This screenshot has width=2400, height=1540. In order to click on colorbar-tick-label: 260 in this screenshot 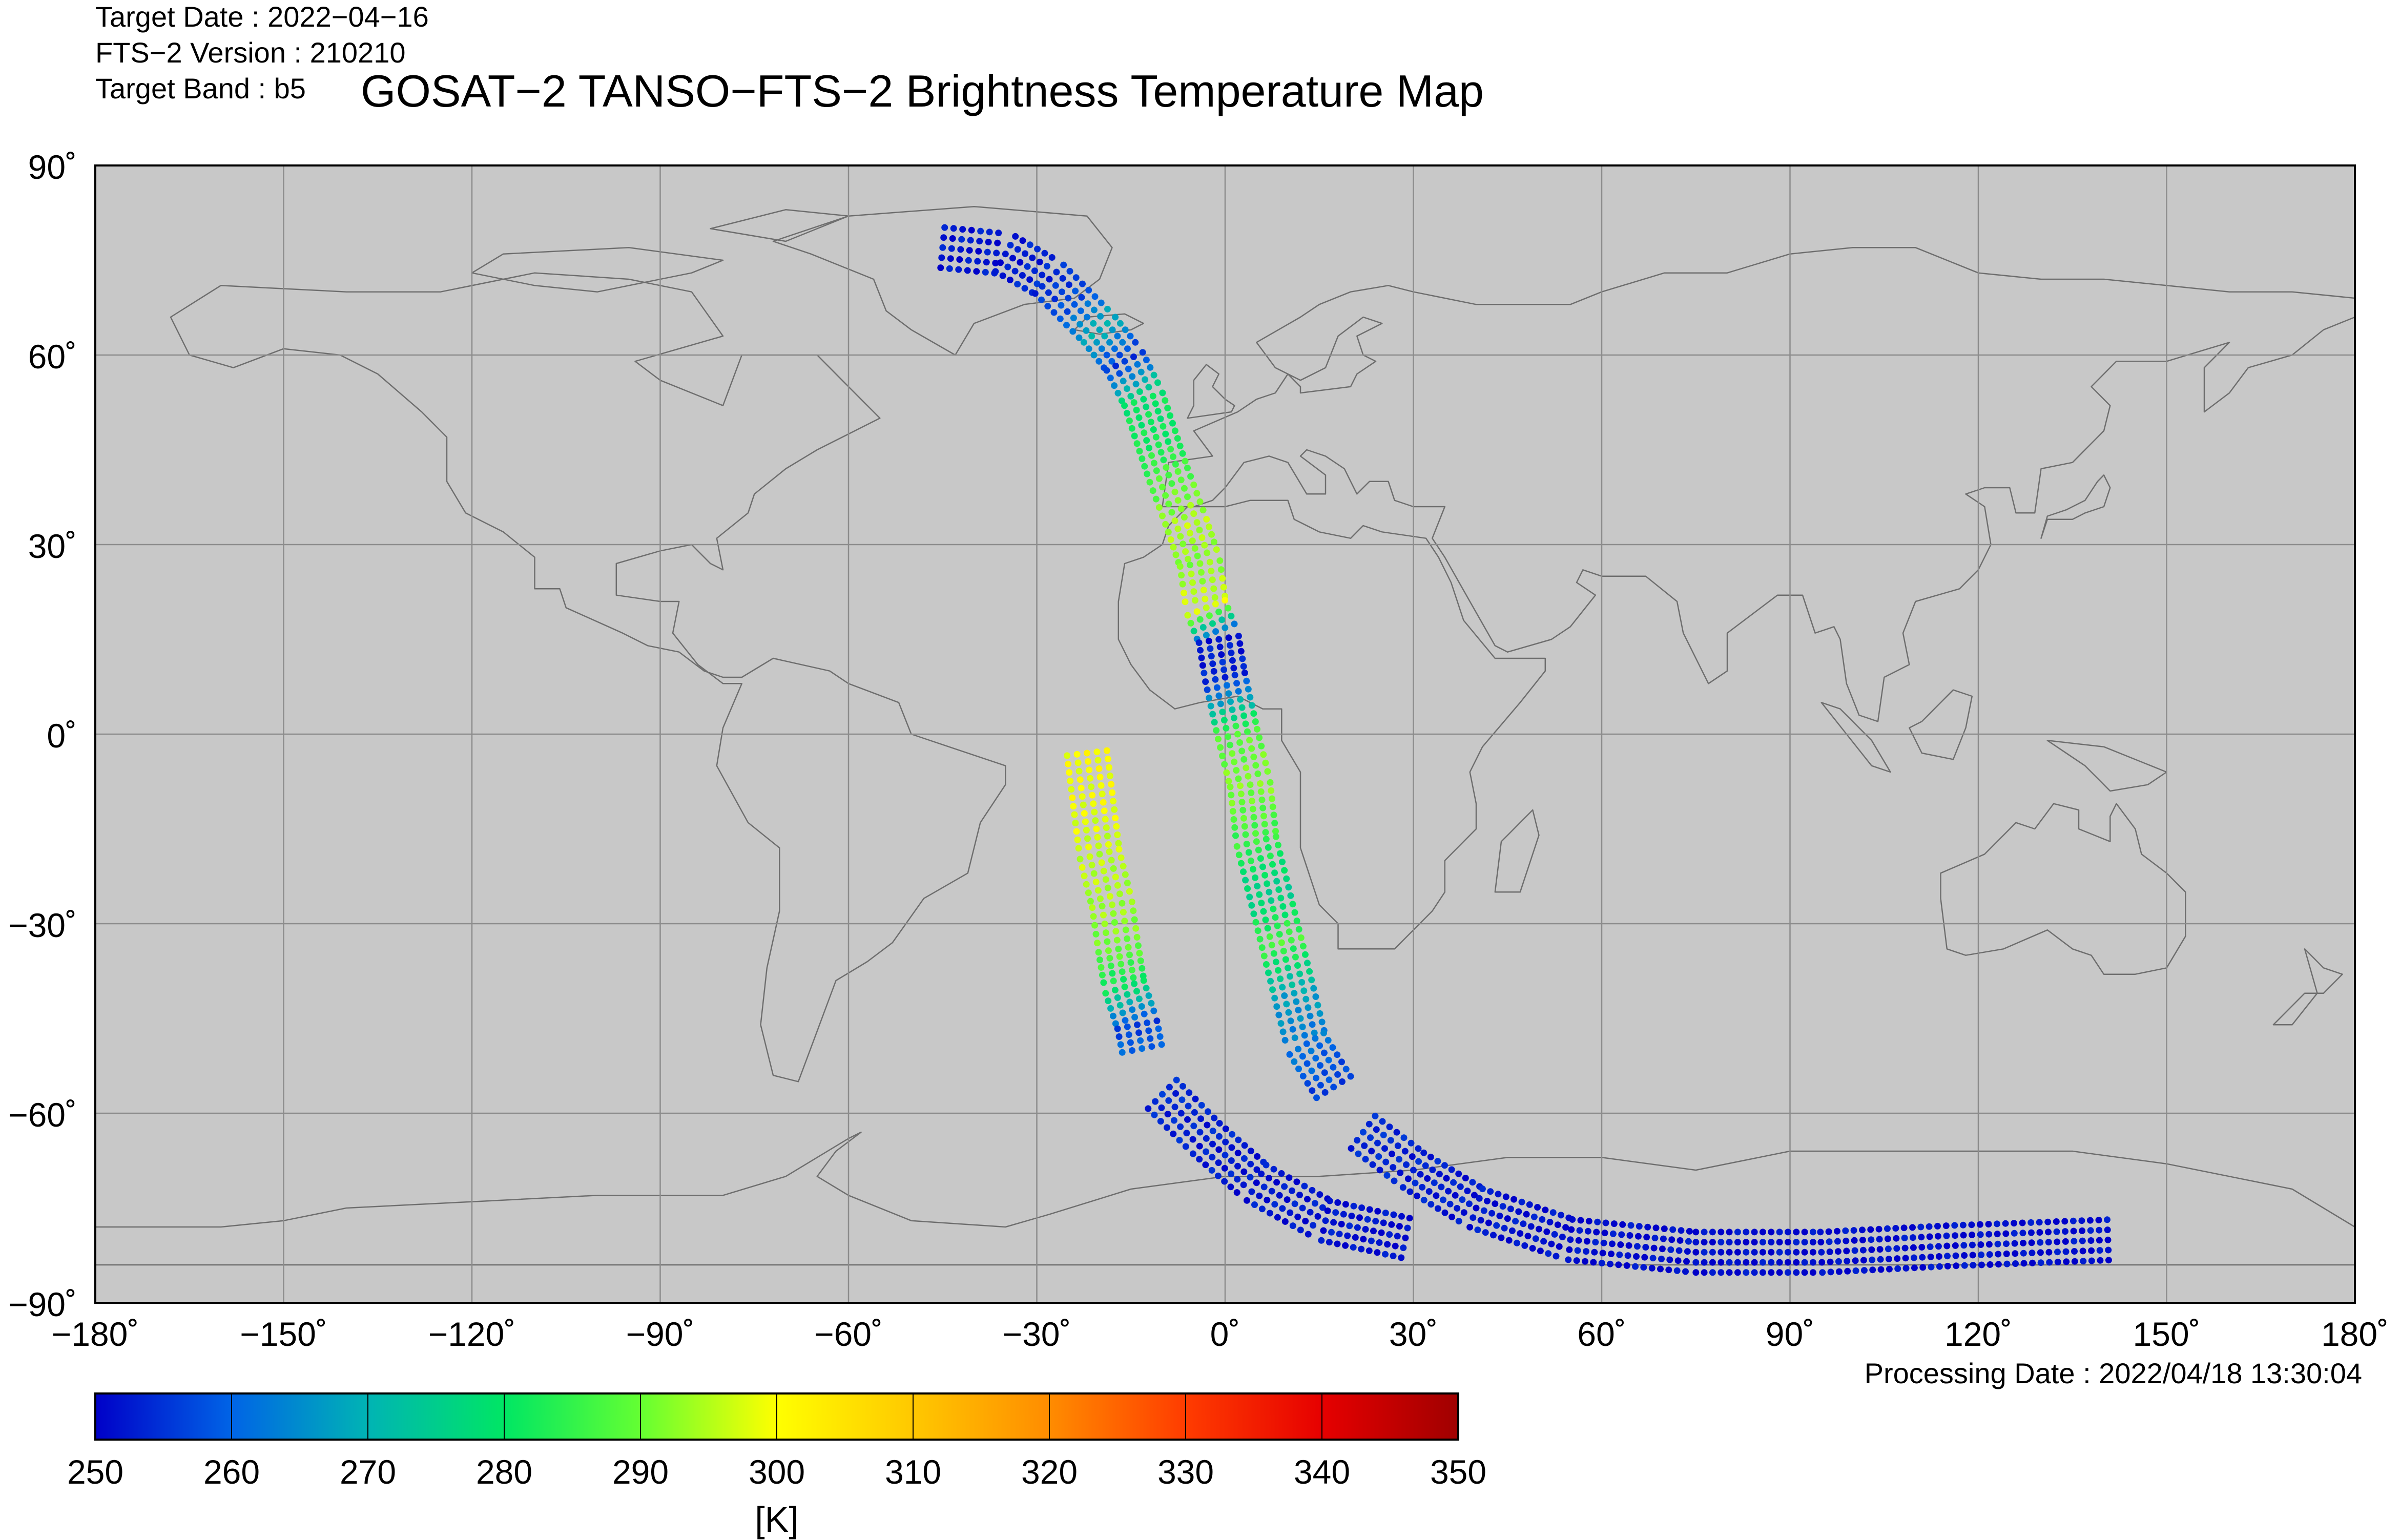, I will do `click(231, 1472)`.